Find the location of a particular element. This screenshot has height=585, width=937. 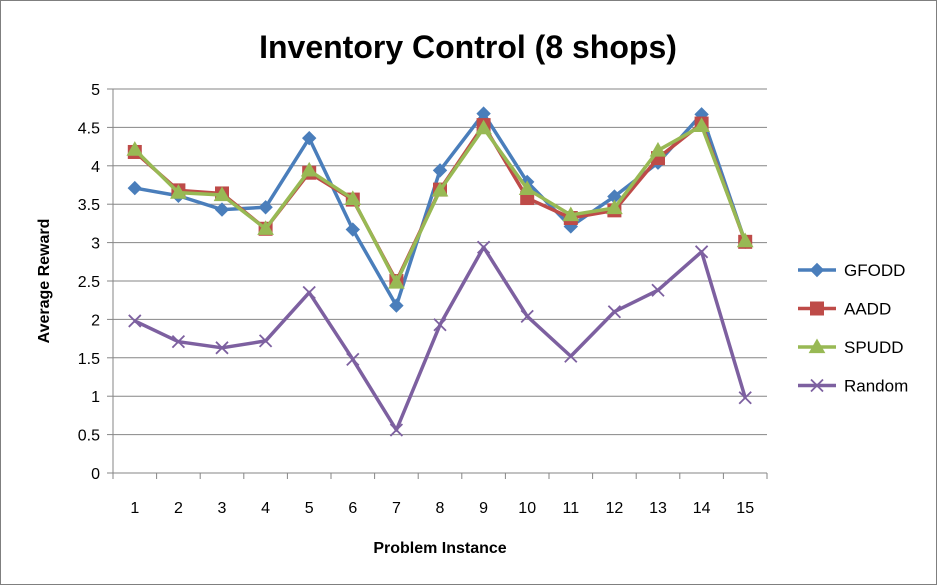

y-tick-label: 2 is located at coordinates (95, 320).